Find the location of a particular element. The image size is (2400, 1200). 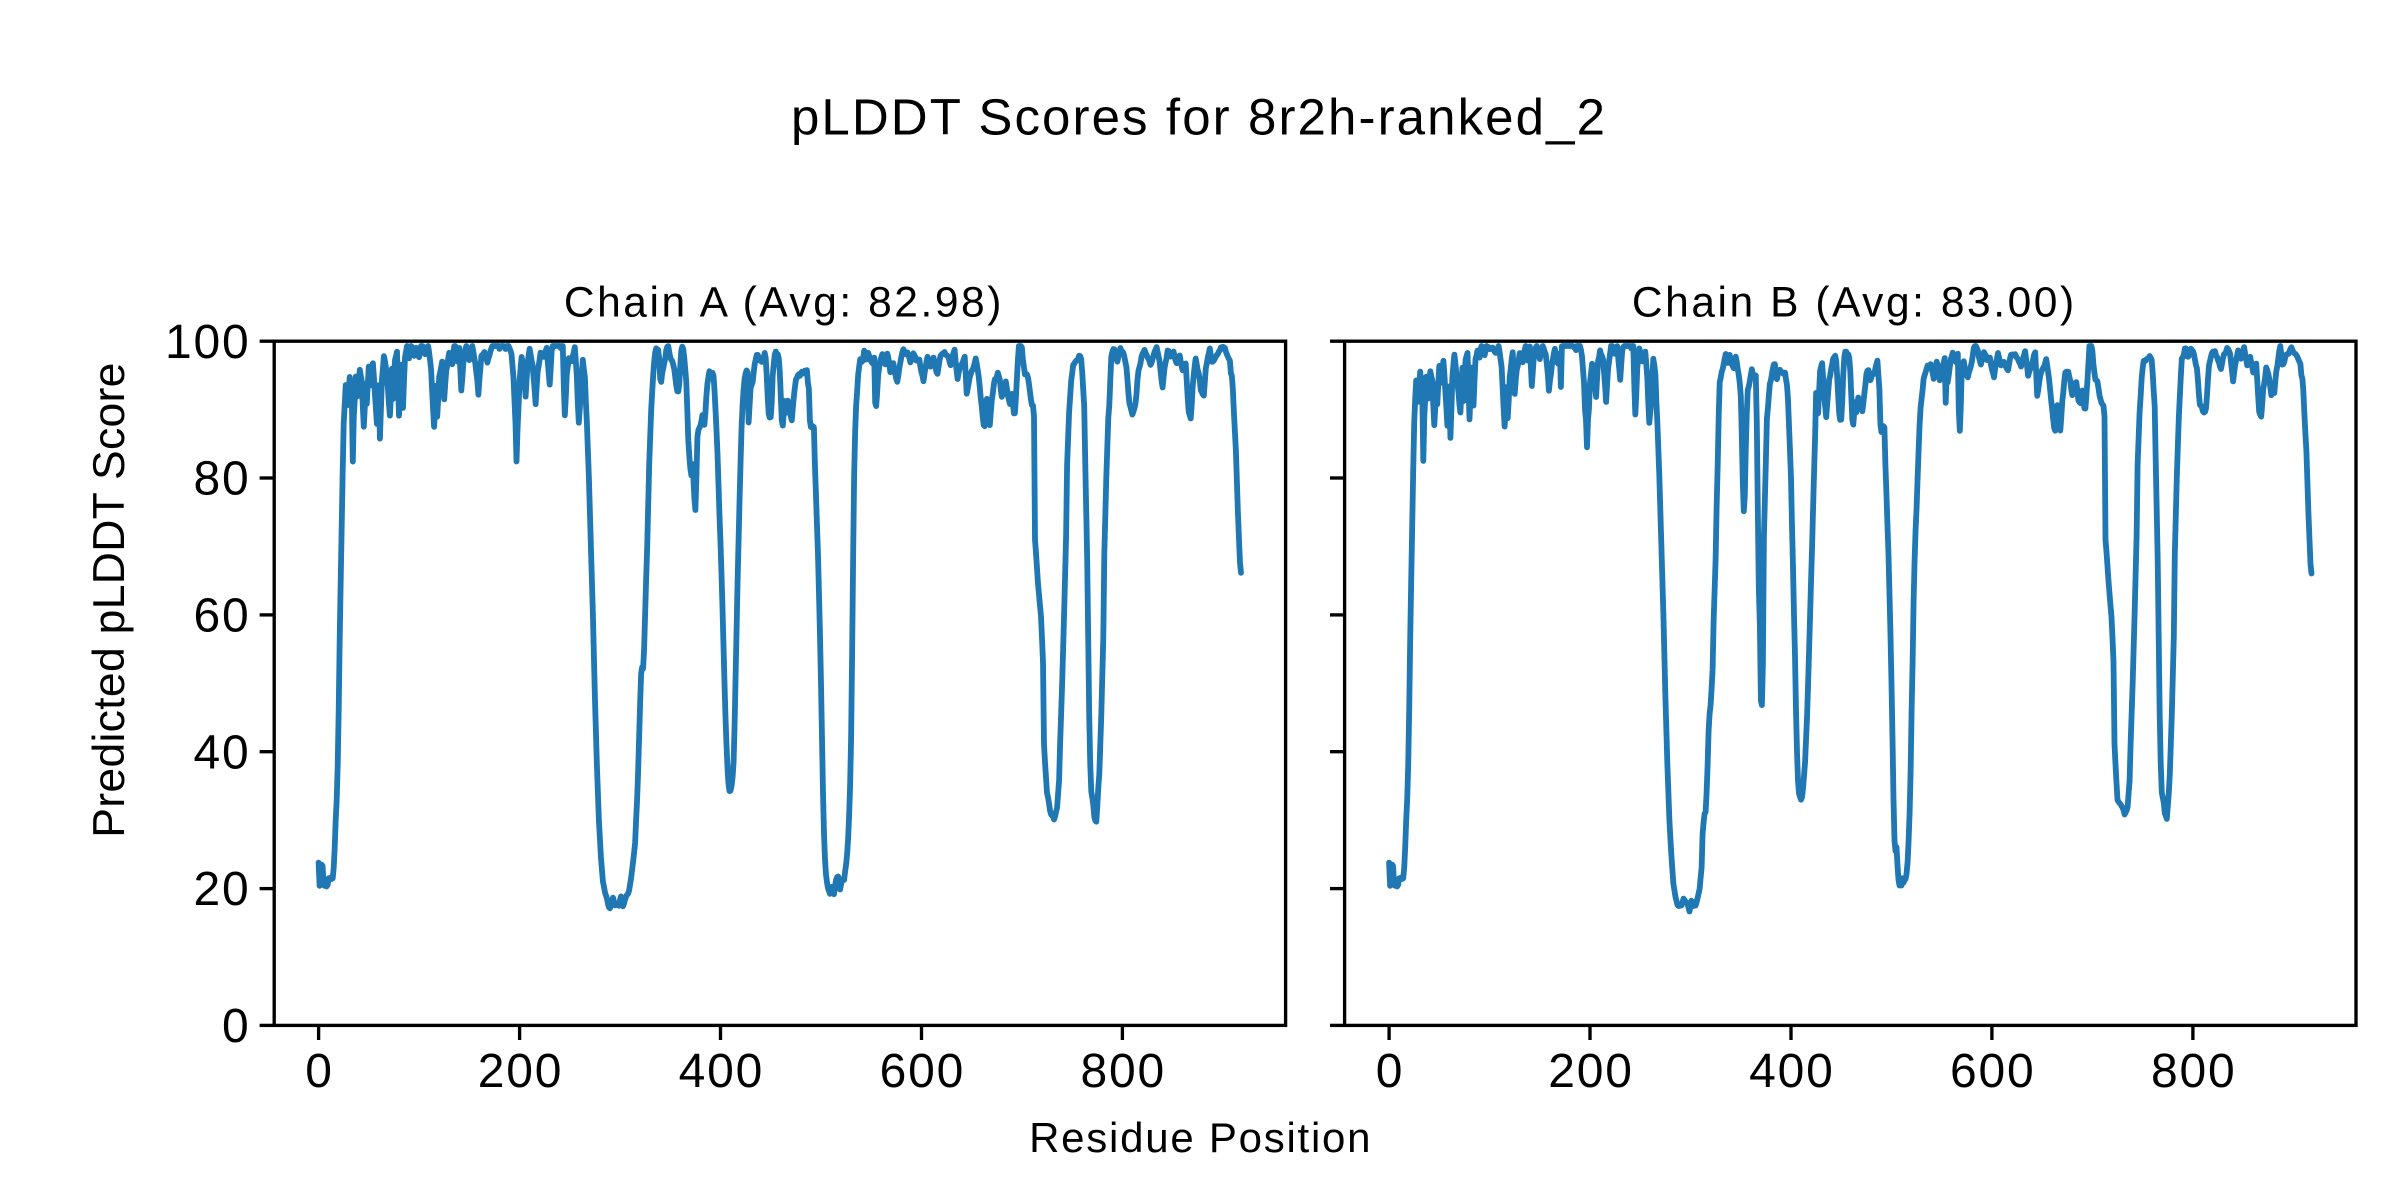

svg-text: Predicted pLDDT Score is located at coordinates (109, 599).